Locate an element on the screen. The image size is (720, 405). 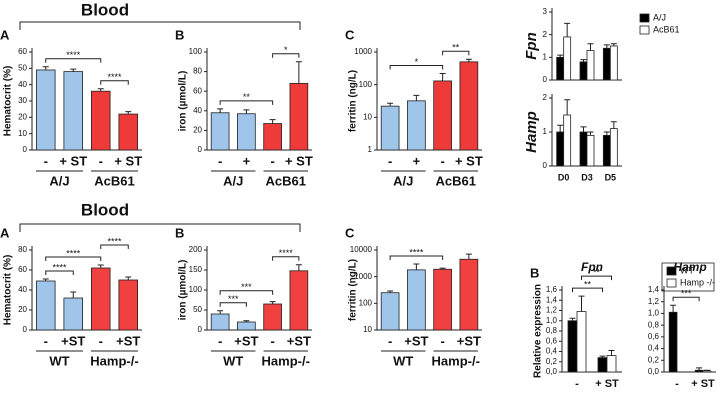
heading-bracket is located at coordinates (160, 227).